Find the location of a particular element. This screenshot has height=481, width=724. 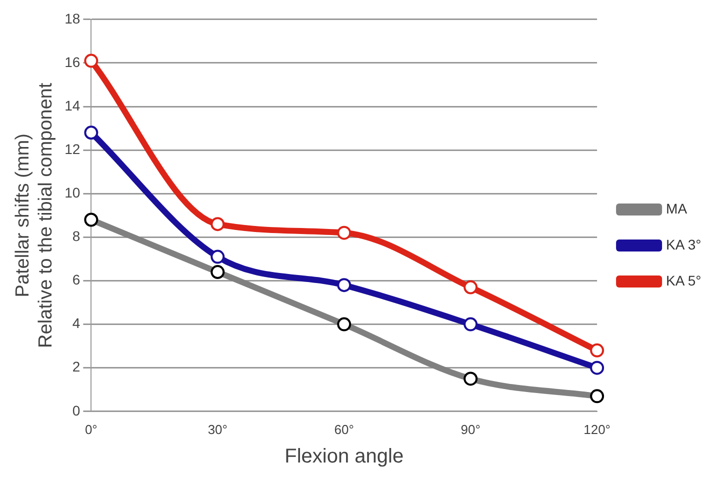

x-tick-label: 60° is located at coordinates (344, 429).